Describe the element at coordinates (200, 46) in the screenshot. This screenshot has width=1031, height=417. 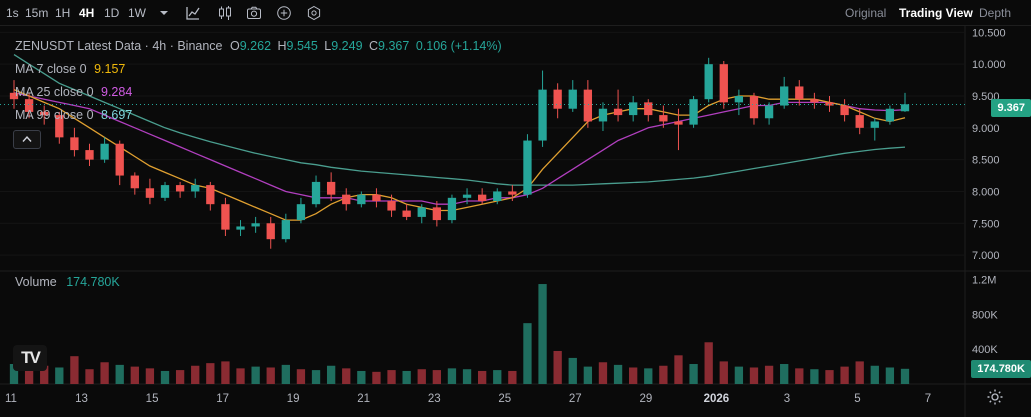
I see `exchange-label: Binance` at that location.